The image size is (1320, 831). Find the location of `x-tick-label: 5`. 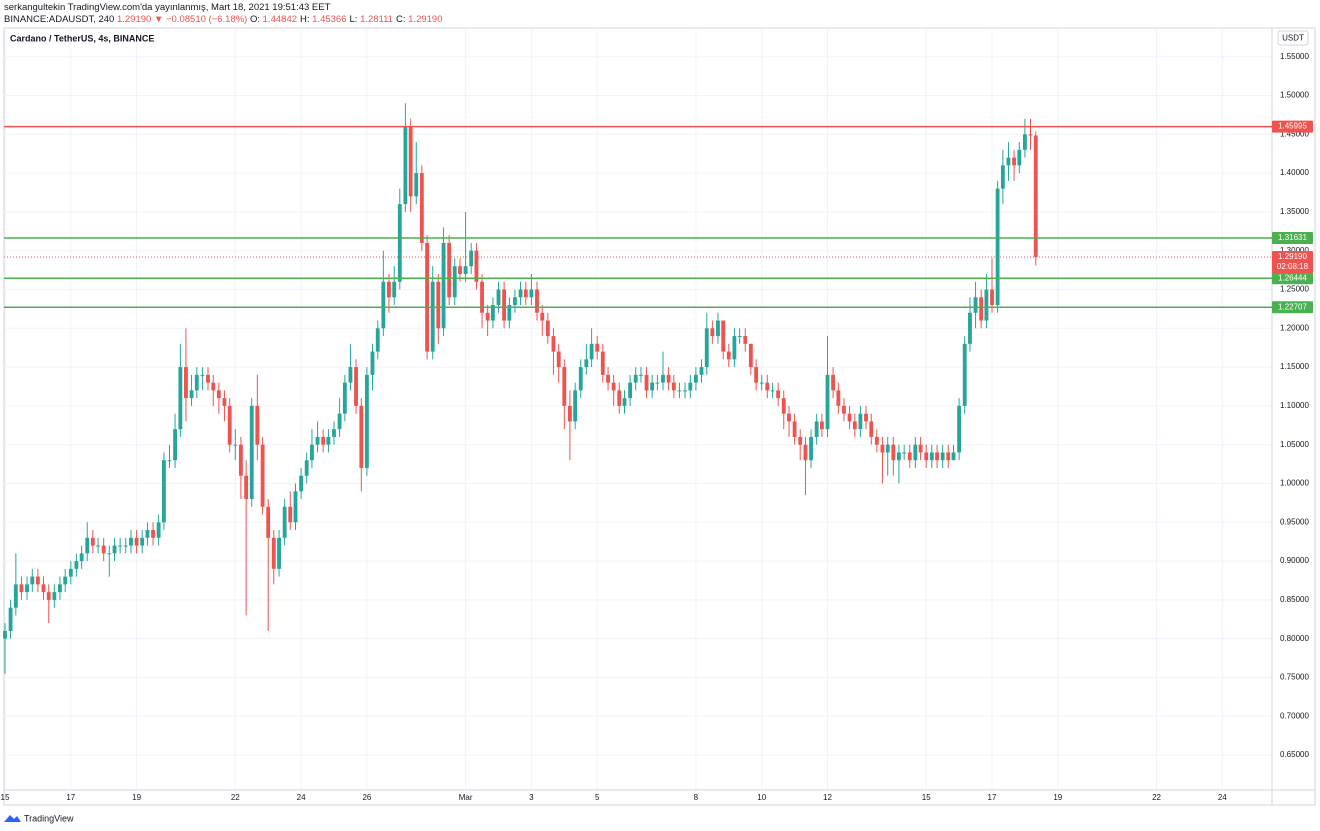

x-tick-label: 5 is located at coordinates (597, 797).